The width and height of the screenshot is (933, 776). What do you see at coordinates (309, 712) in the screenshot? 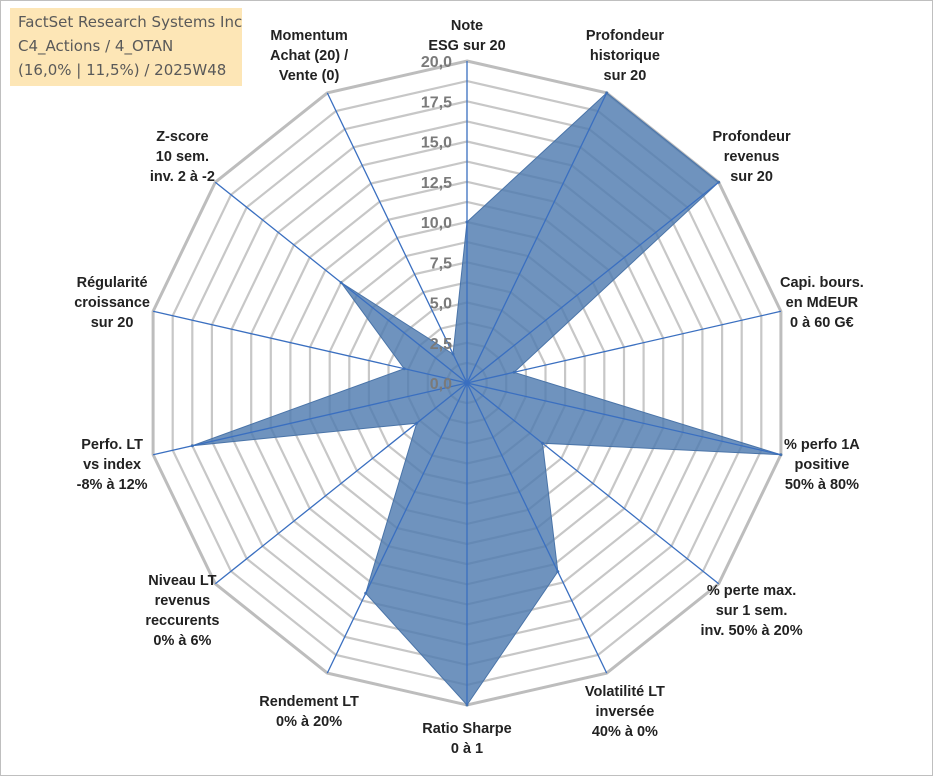
I see `axis-label: Rendement LT 0% à 20%` at bounding box center [309, 712].